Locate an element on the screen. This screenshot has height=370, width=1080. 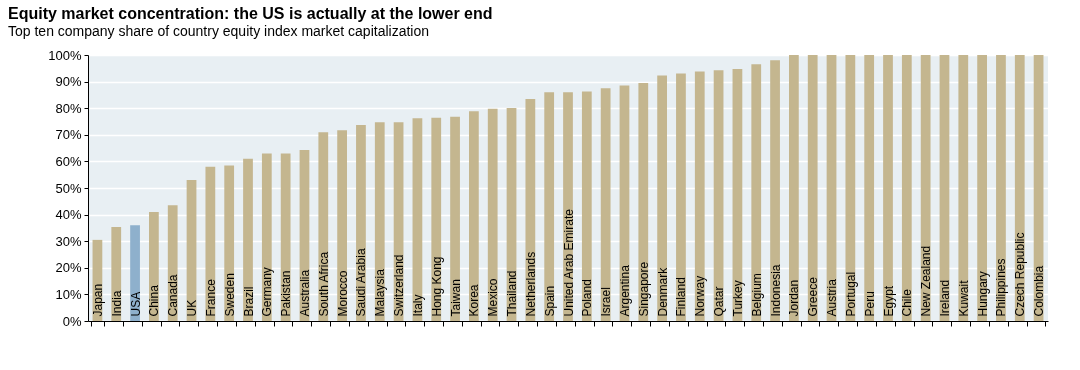
x-tick-label: Thailand is located at coordinates (512, 293).